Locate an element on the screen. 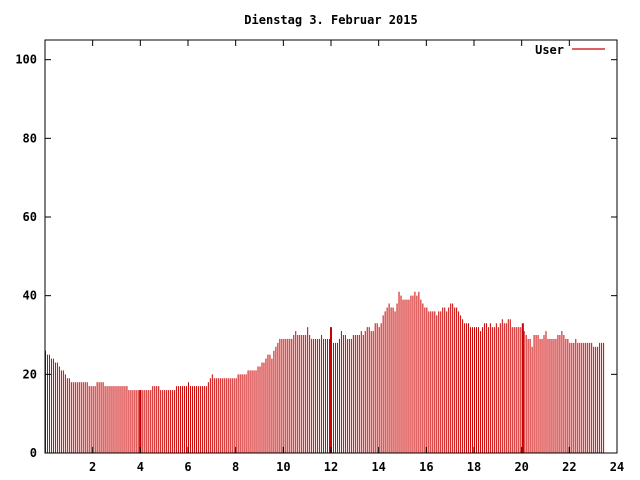 This screenshot has width=640, height=480. y-tick-label: 40 is located at coordinates (30, 296).